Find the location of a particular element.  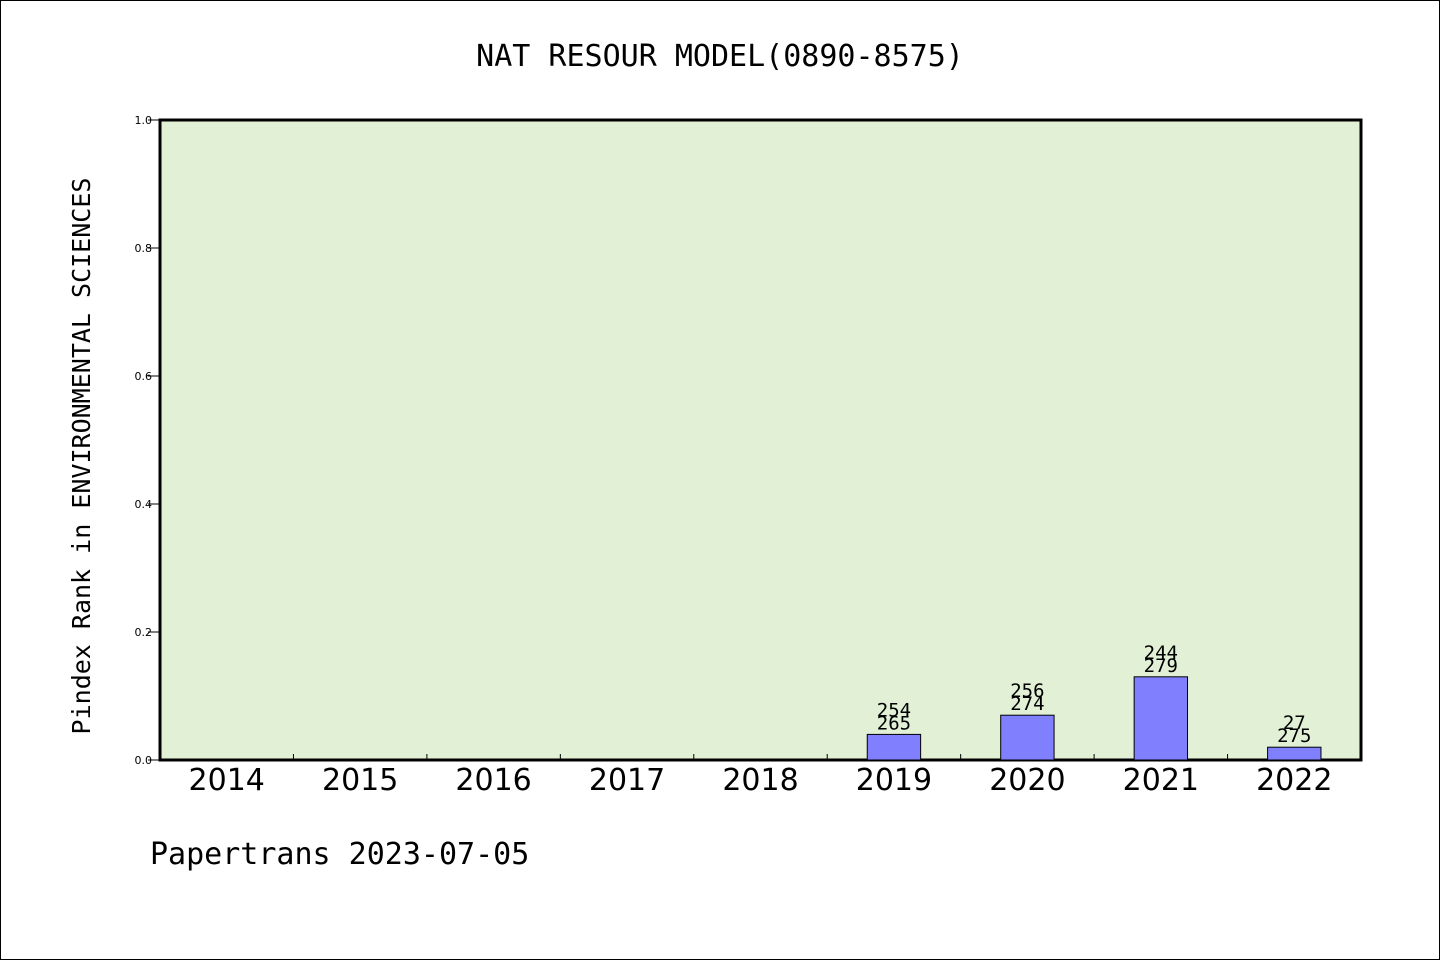

bar-2019 is located at coordinates (894, 747).